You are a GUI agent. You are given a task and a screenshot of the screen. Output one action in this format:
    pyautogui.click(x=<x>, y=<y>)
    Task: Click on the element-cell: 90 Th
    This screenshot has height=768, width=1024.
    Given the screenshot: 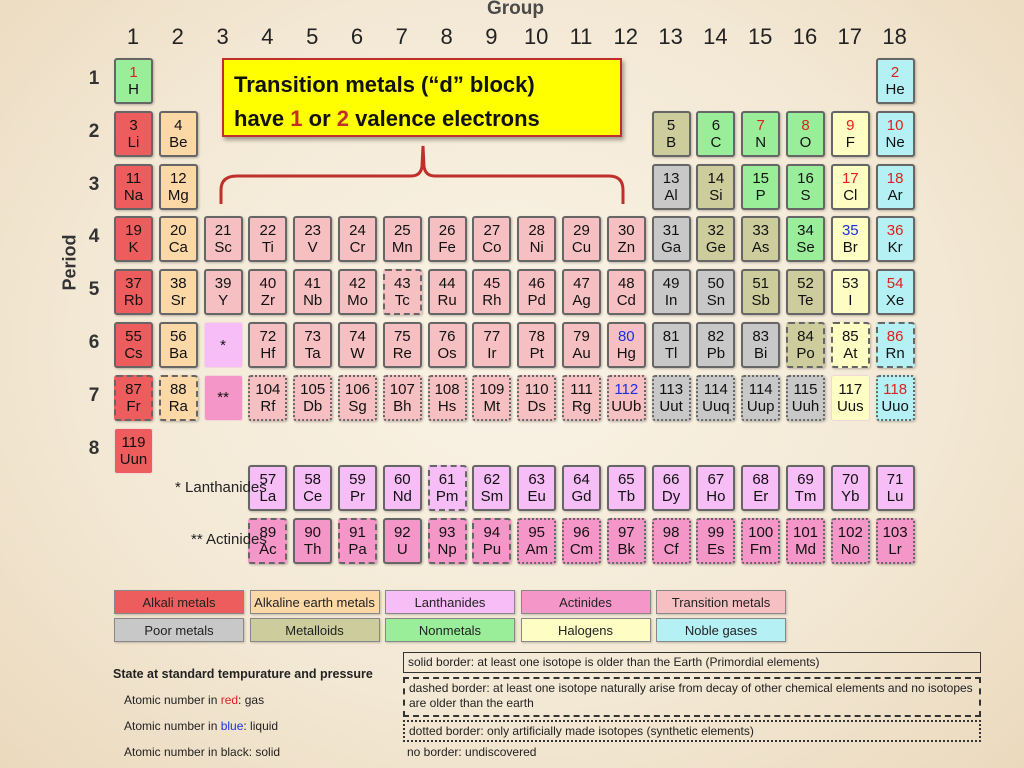 What is the action you would take?
    pyautogui.click(x=313, y=541)
    